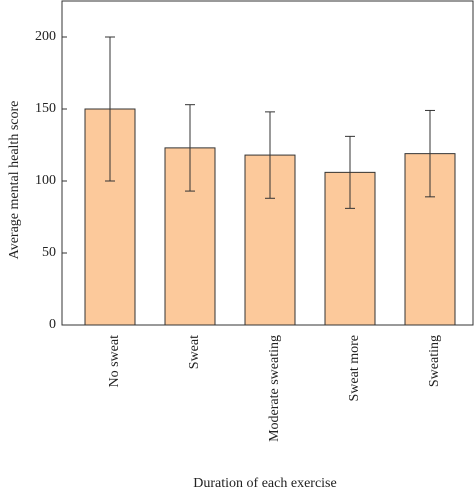 This screenshot has width=474, height=497. I want to click on y-tick-label: 100, so click(45, 180).